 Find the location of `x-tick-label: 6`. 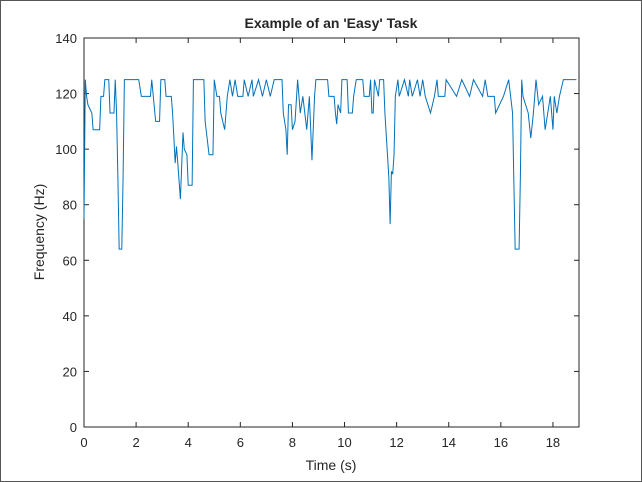

x-tick-label: 6 is located at coordinates (240, 442).